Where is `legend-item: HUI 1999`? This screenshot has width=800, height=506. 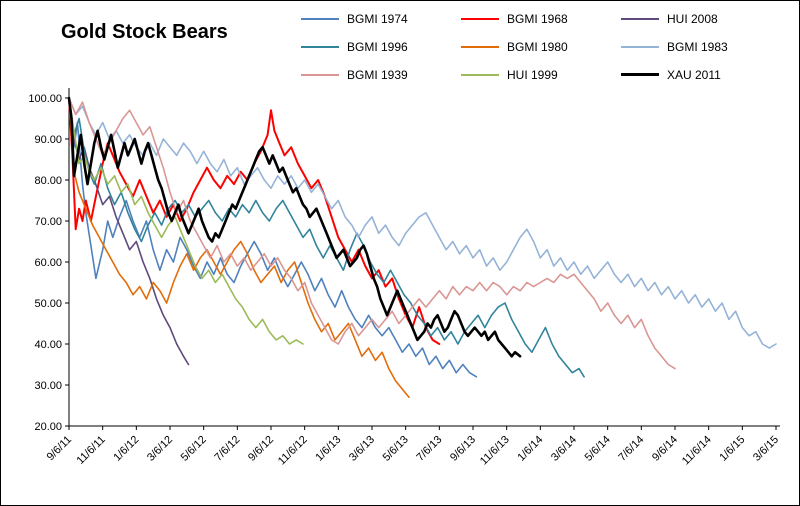
legend-item: HUI 1999 is located at coordinates (541, 74).